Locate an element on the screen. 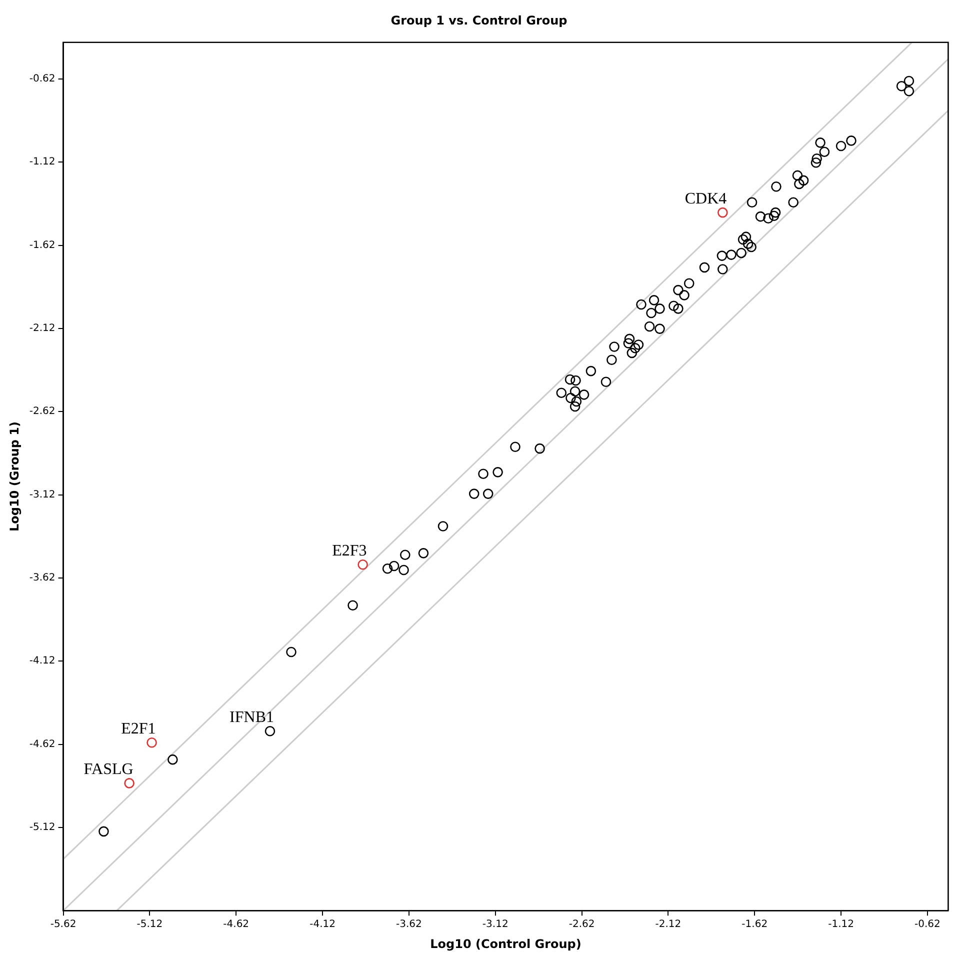 This screenshot has height=960, width=954. x-tick-label: -5.62 is located at coordinates (63, 924).